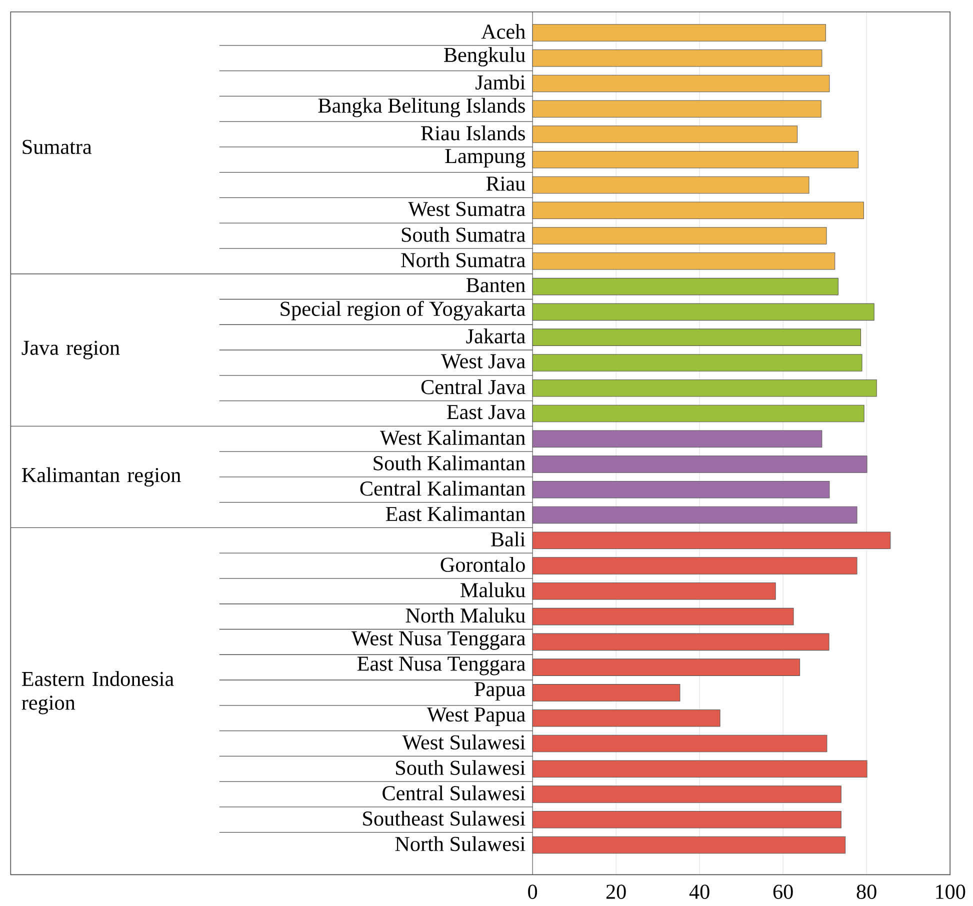 The height and width of the screenshot is (906, 973). Describe the element at coordinates (450, 462) in the screenshot. I see `y-tick-label: South Kalimantan` at that location.